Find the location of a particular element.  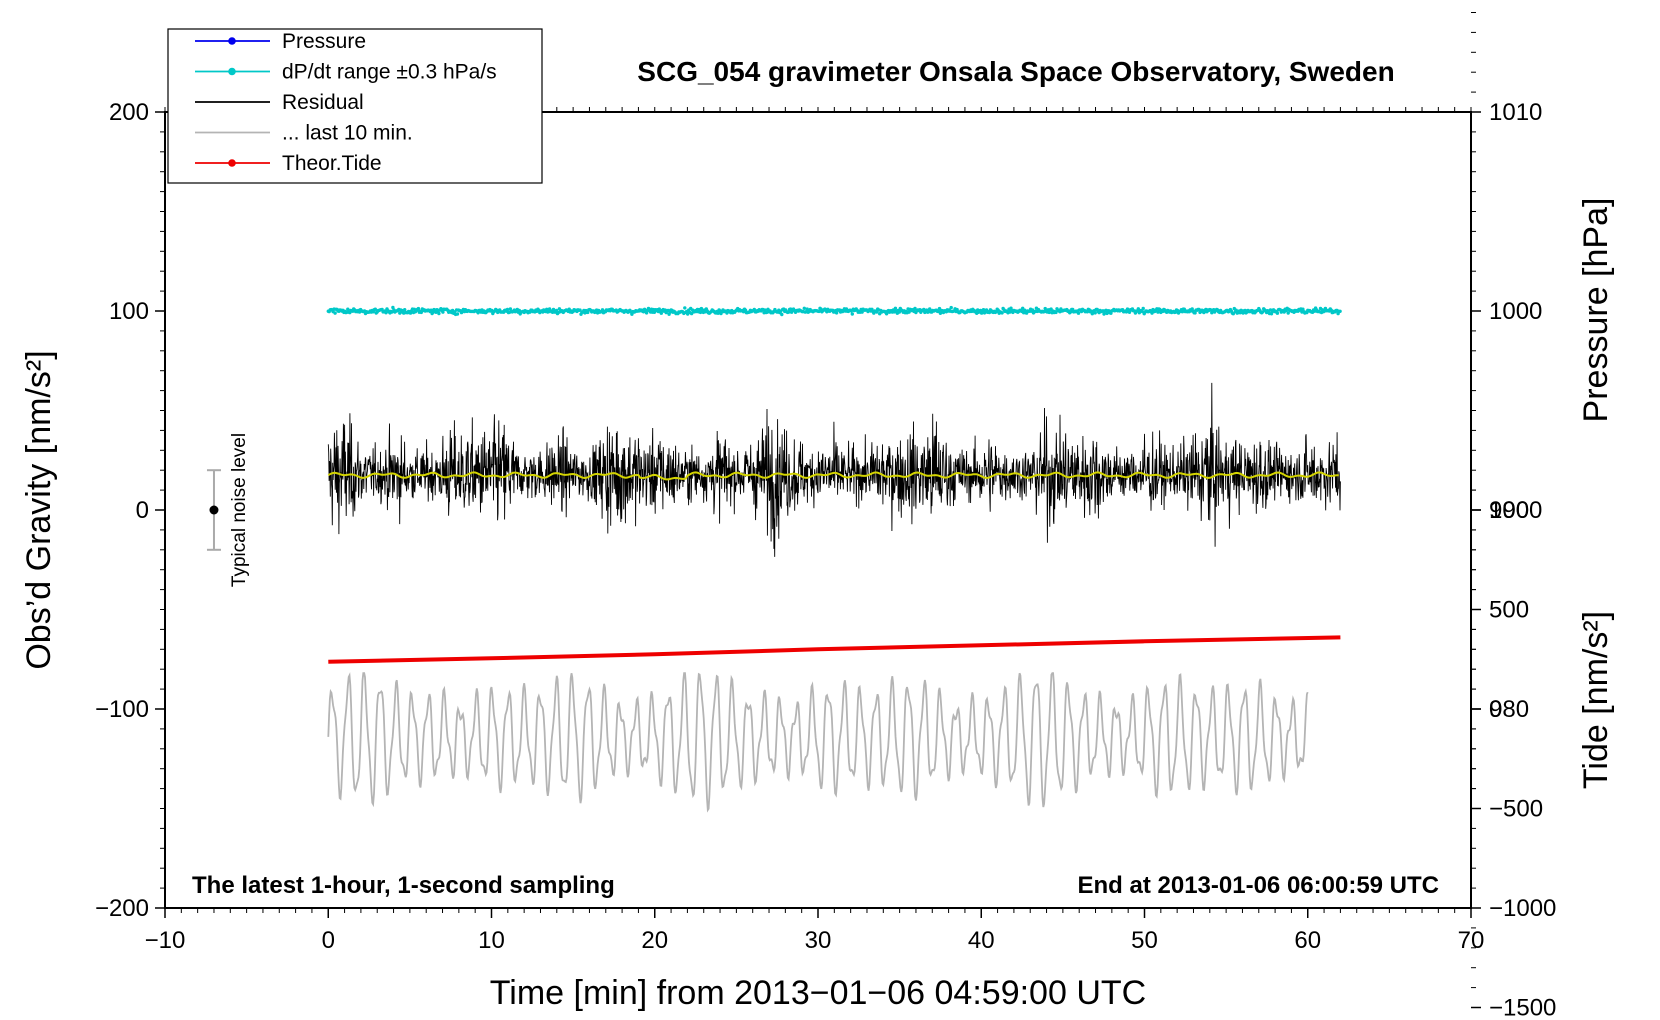

pressure-tick-label: 980 is located at coordinates (1509, 709).